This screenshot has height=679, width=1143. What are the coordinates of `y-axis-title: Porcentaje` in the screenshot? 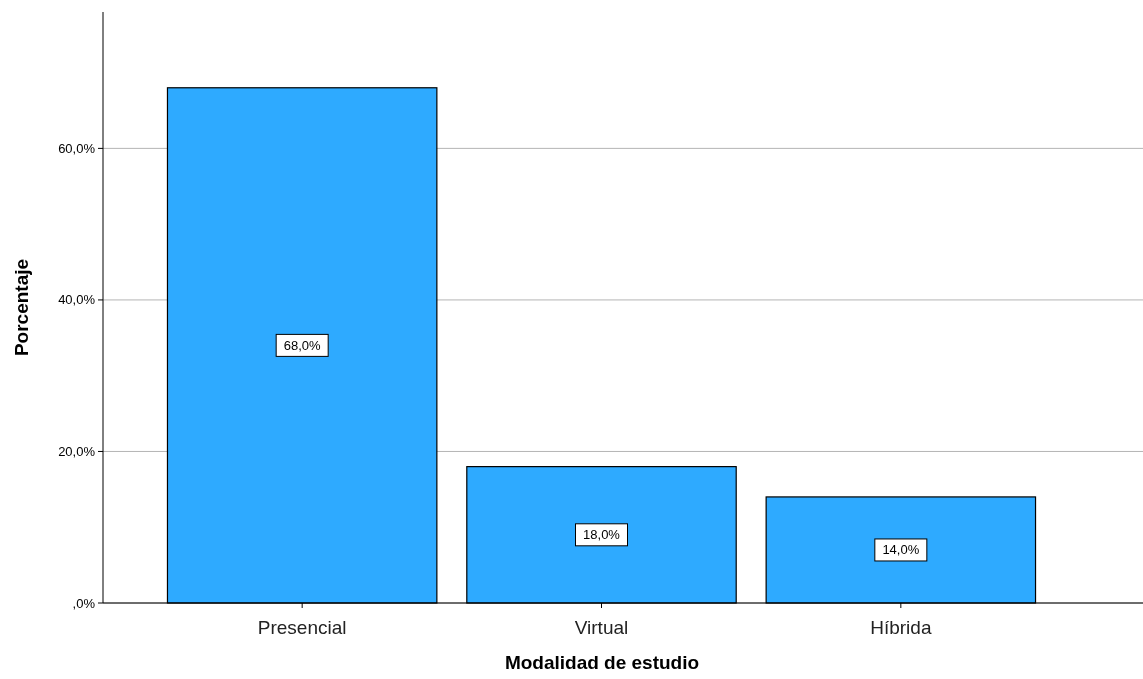 It's located at (21, 307).